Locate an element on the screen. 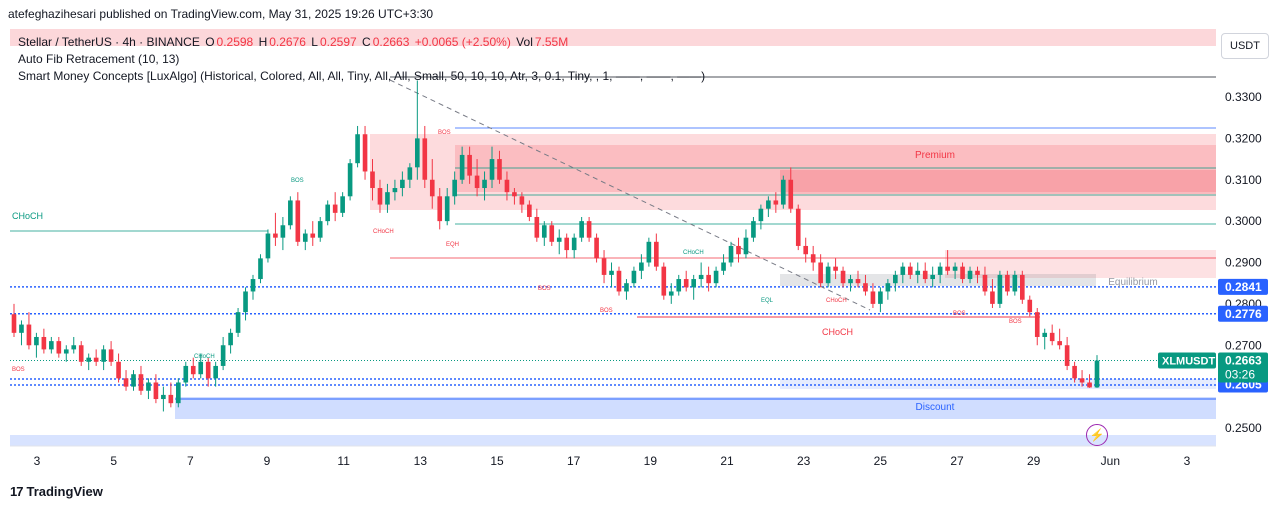  time-tick-label: 7 is located at coordinates (190, 461).